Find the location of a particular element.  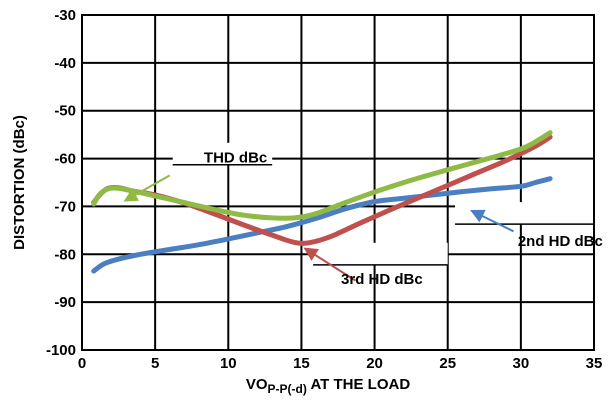

y-tick-label: -100 is located at coordinates (61, 350).